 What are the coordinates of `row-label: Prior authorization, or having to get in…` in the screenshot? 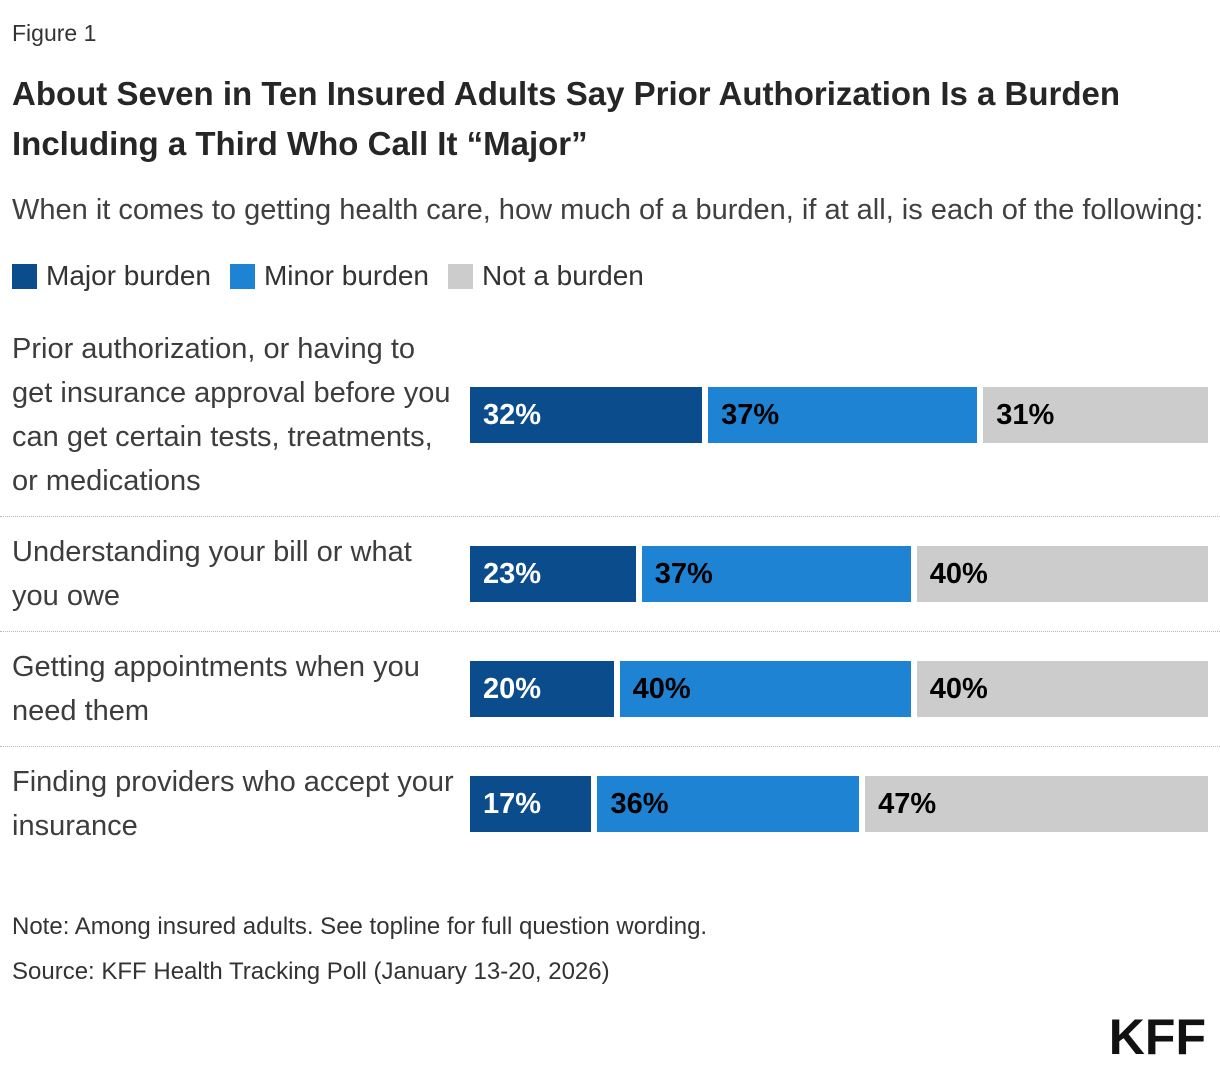 It's located at (231, 415).